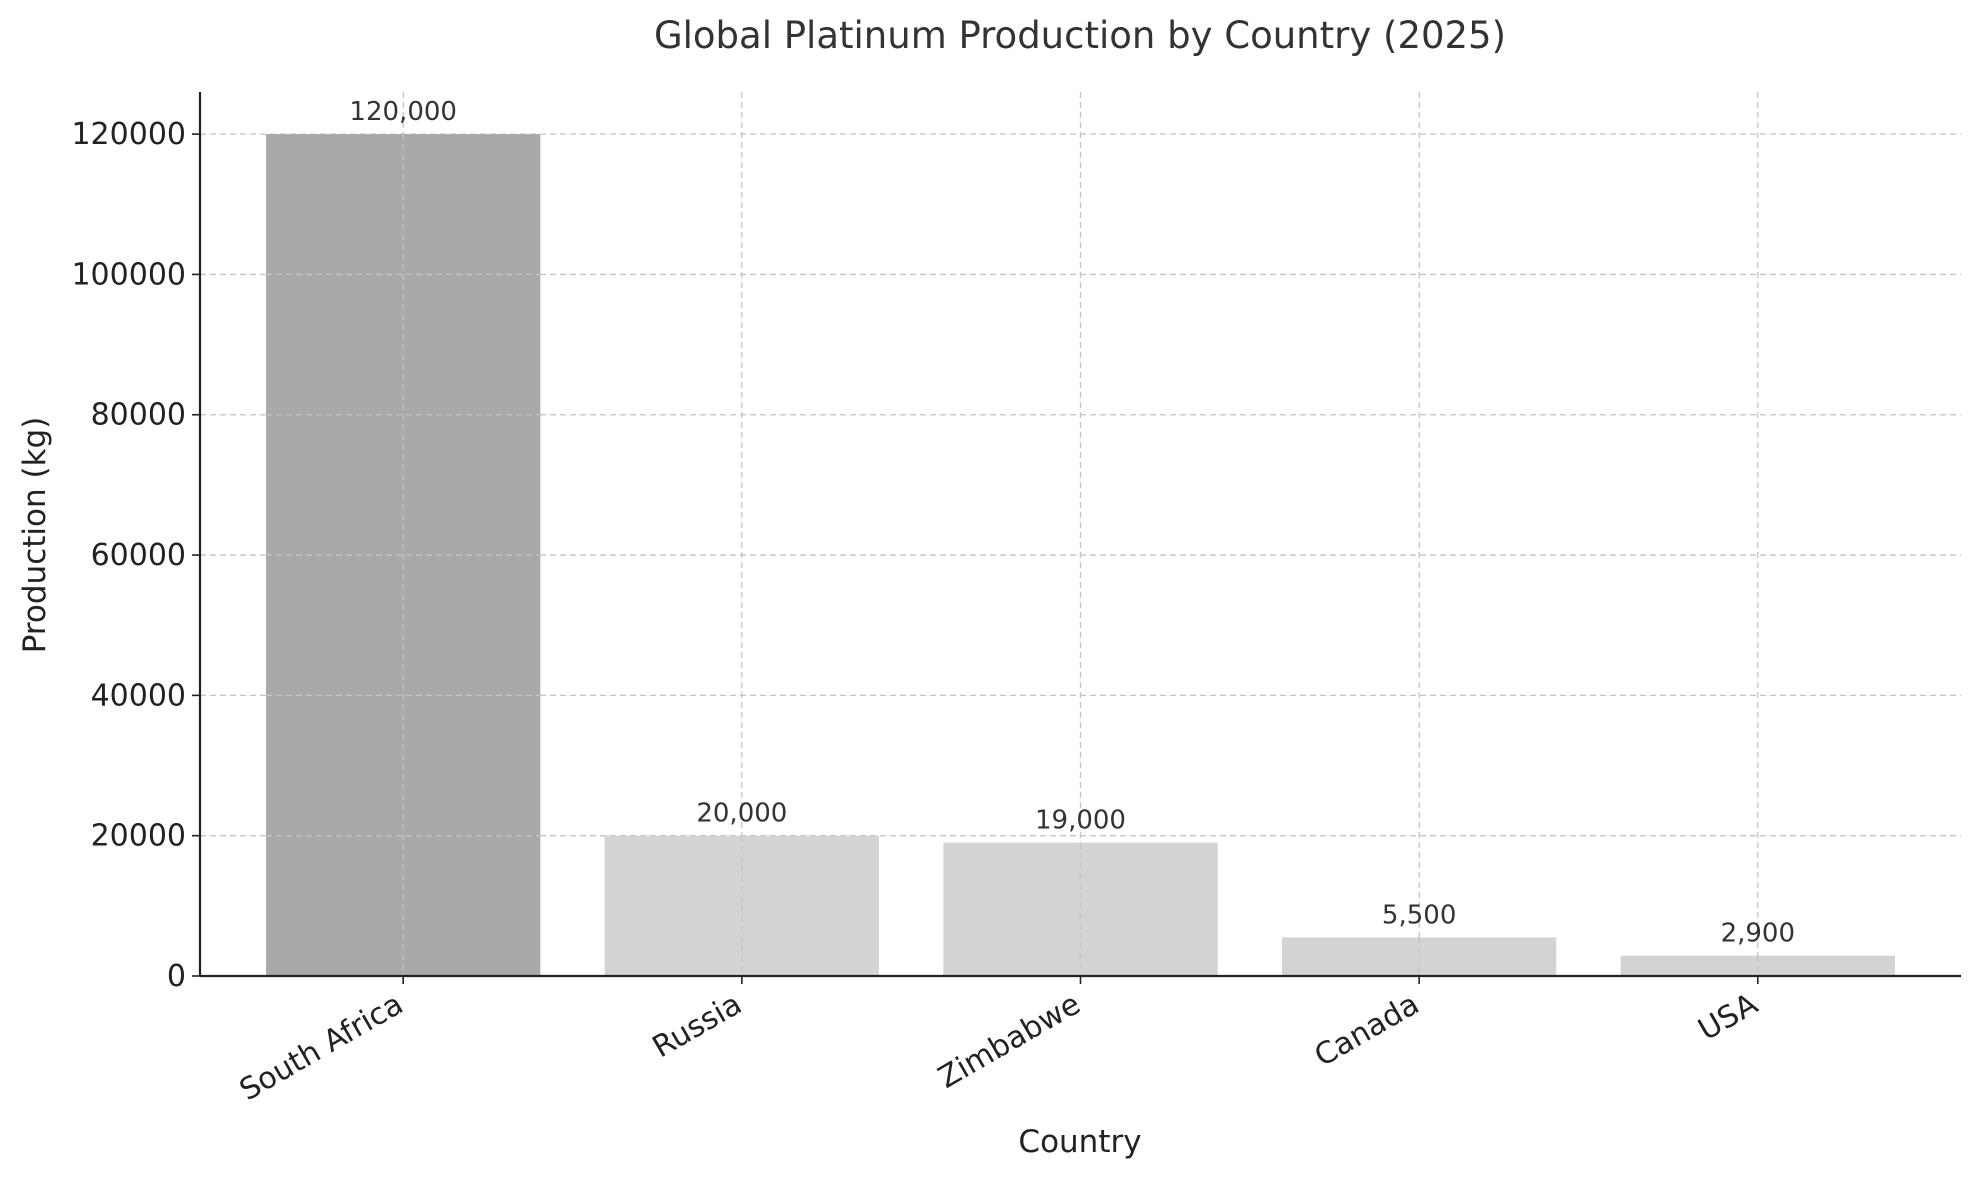 This screenshot has width=1979, height=1180. What do you see at coordinates (1367, 1030) in the screenshot?
I see `x-tick-label: Canada` at bounding box center [1367, 1030].